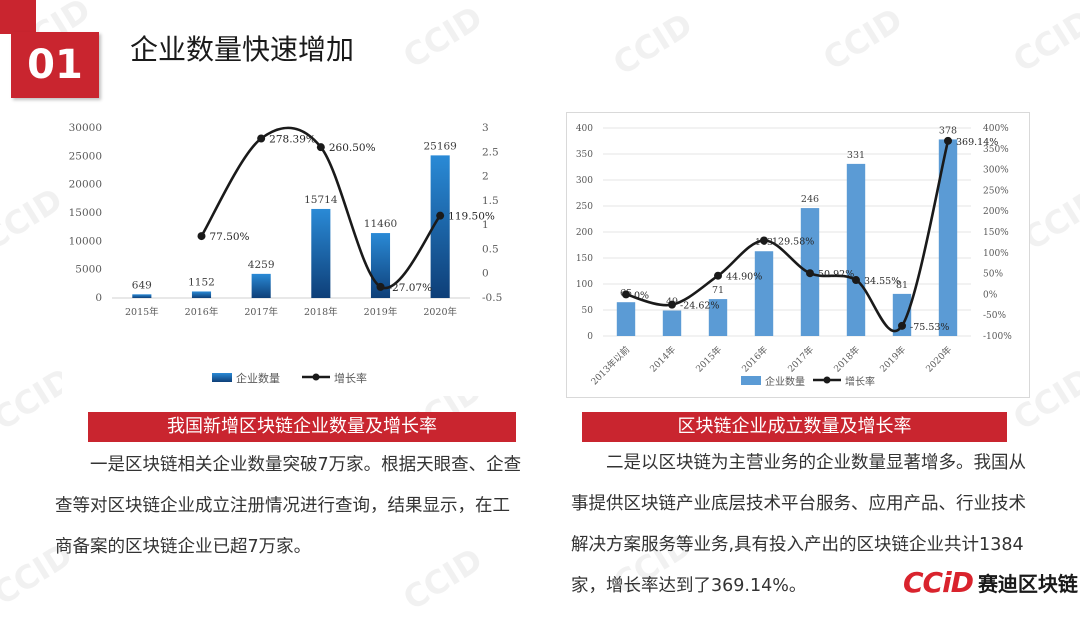  I want to click on growth-rate-label: -75.53%, so click(929, 327).